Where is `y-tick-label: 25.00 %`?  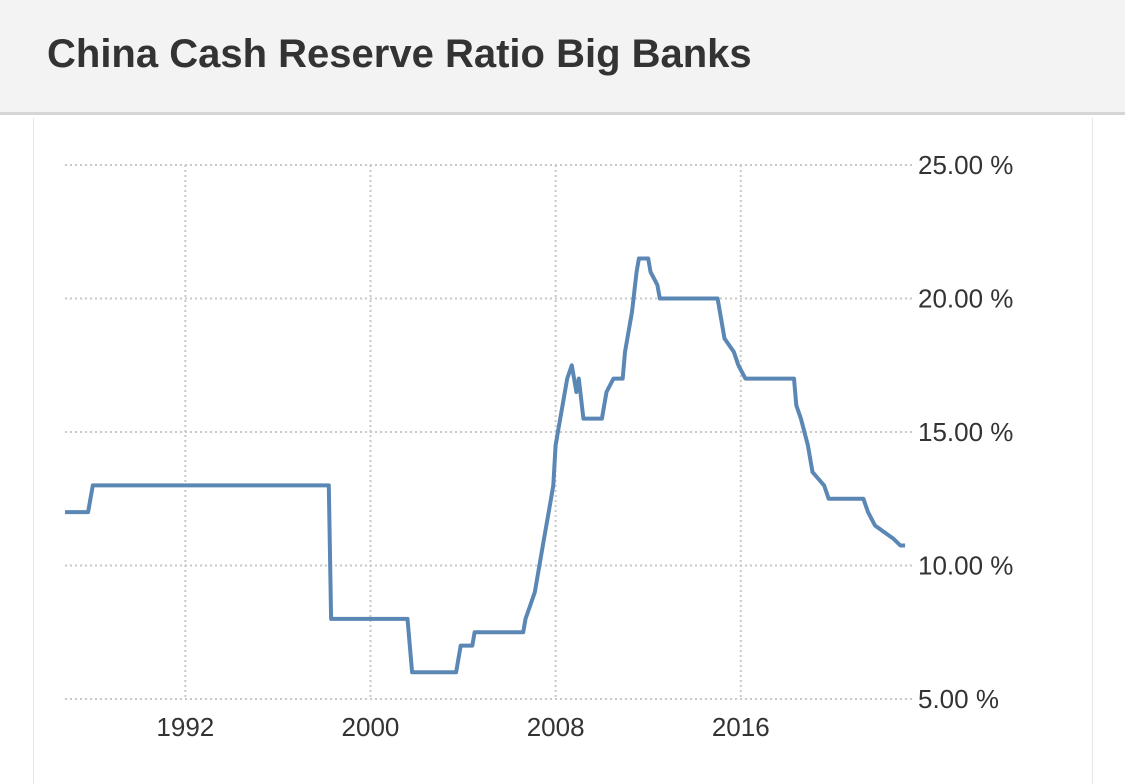
y-tick-label: 25.00 % is located at coordinates (965, 165).